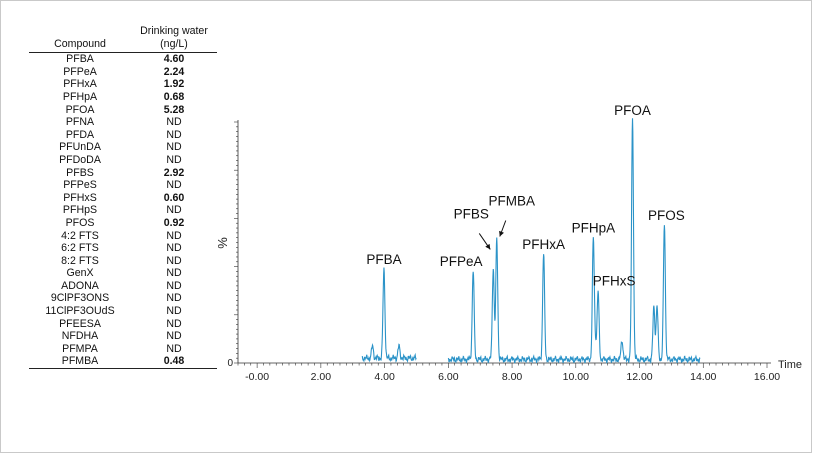 Image resolution: width=814 pixels, height=455 pixels. I want to click on compound-name: PFHxS, so click(80, 197).